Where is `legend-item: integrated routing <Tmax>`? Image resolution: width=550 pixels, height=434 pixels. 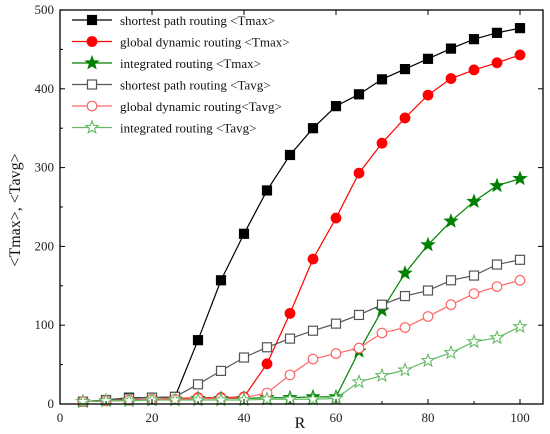 legend-item: integrated routing <Tmax> is located at coordinates (166, 62).